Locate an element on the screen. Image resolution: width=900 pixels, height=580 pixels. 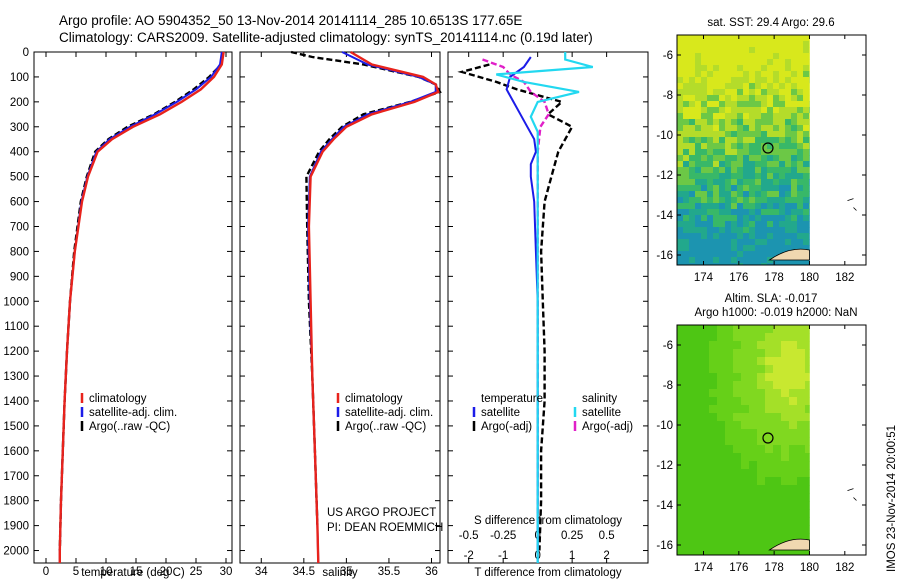
depth-tick-label: 1200 is located at coordinates (16, 352).